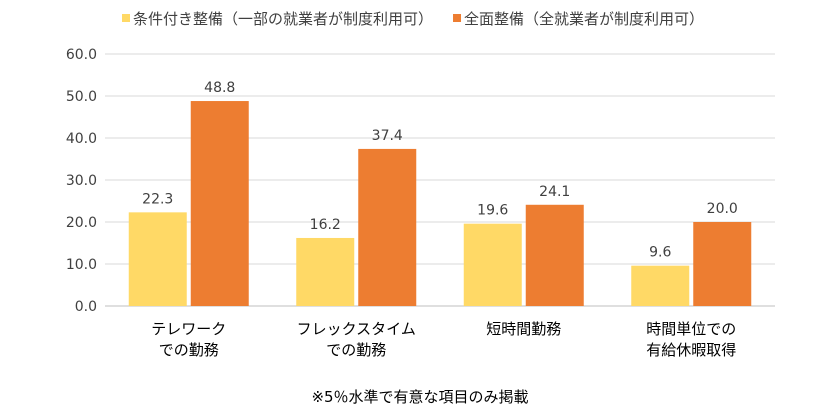  I want to click on y-tick-label: 20.0, so click(81, 223).